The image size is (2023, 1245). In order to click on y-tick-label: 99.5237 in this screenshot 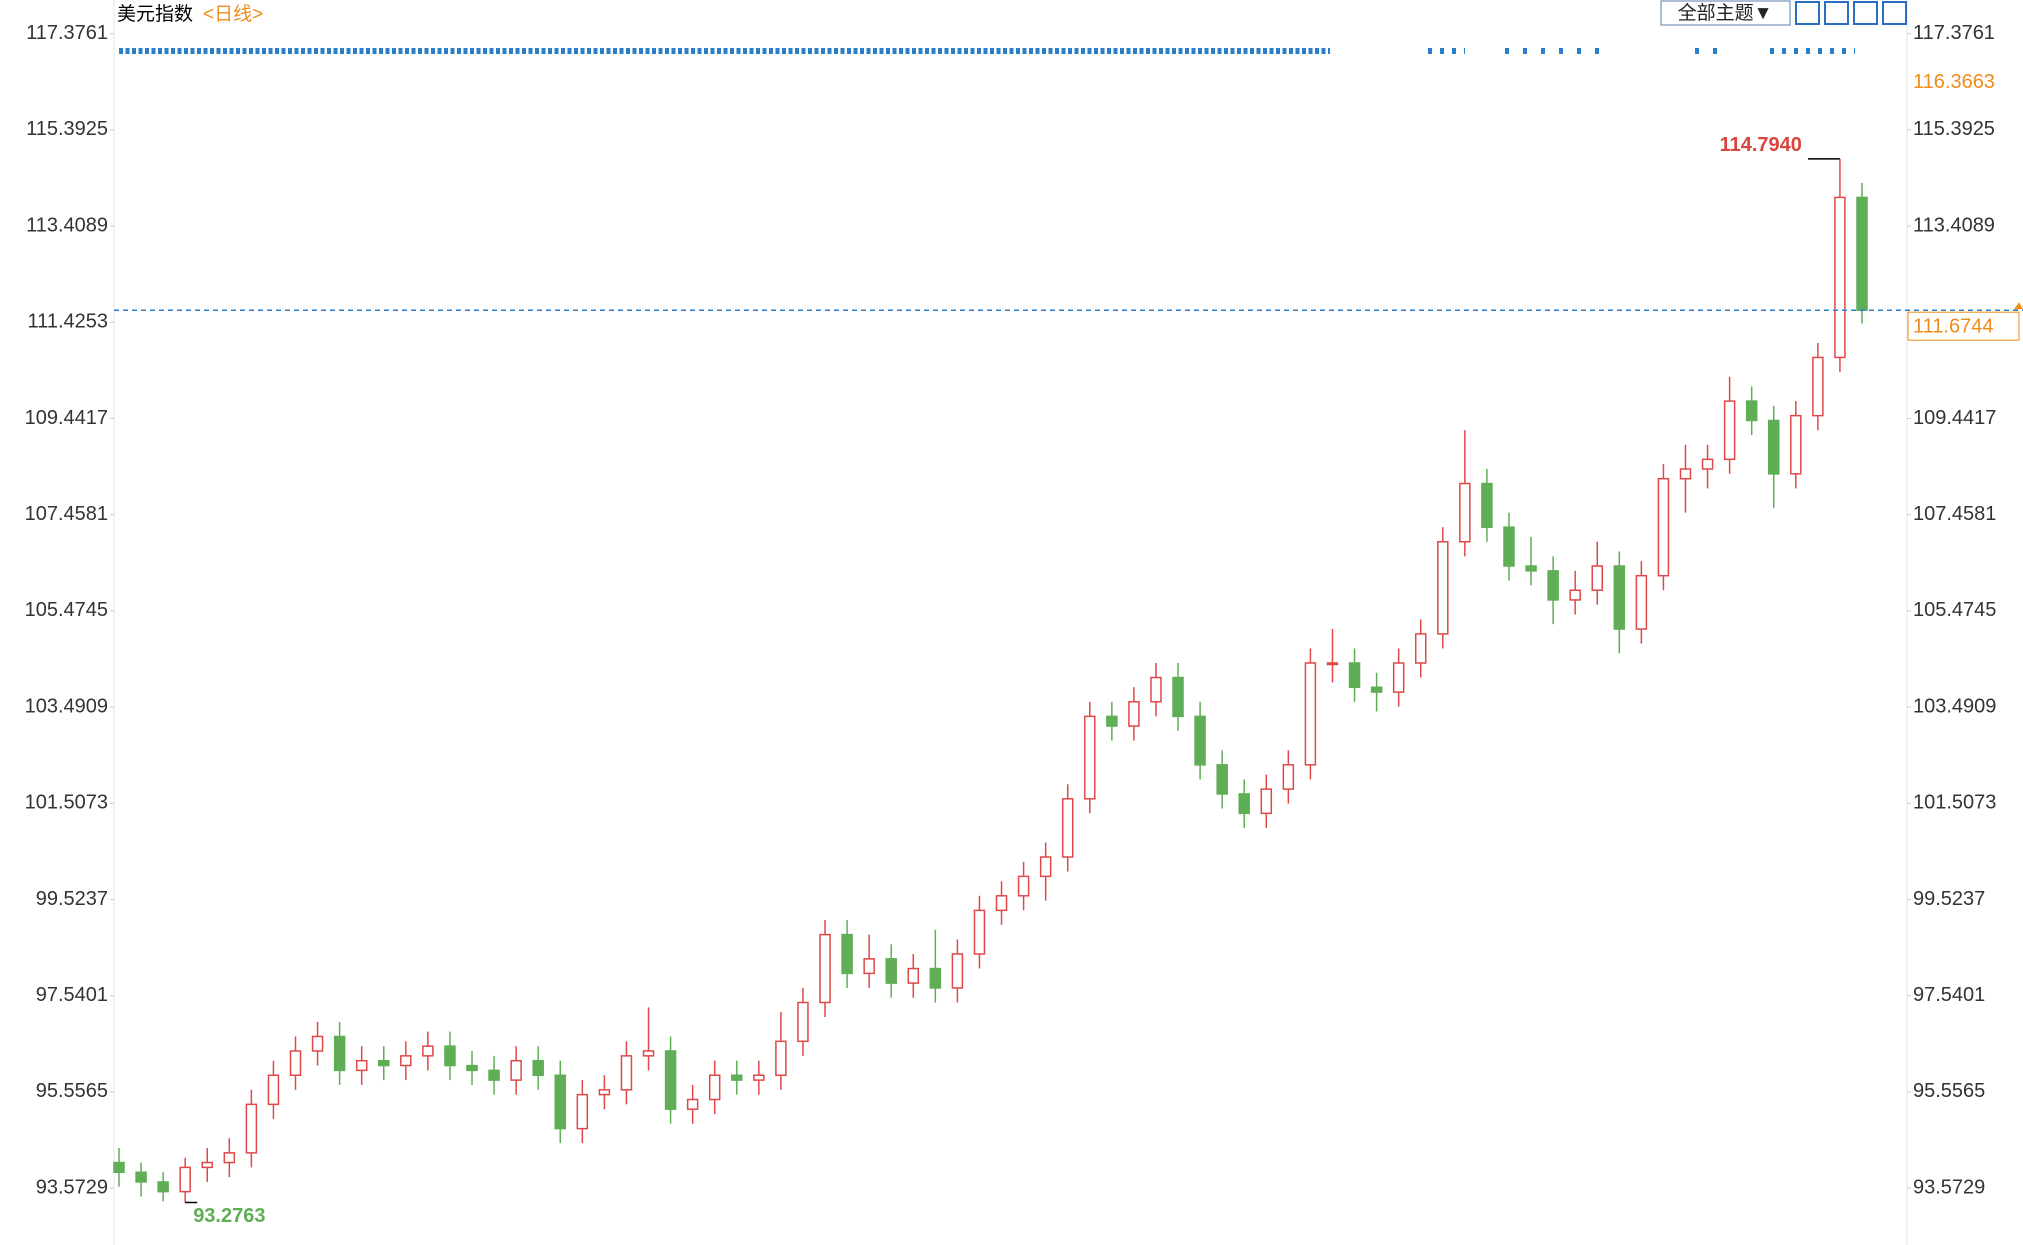, I will do `click(72, 899)`.